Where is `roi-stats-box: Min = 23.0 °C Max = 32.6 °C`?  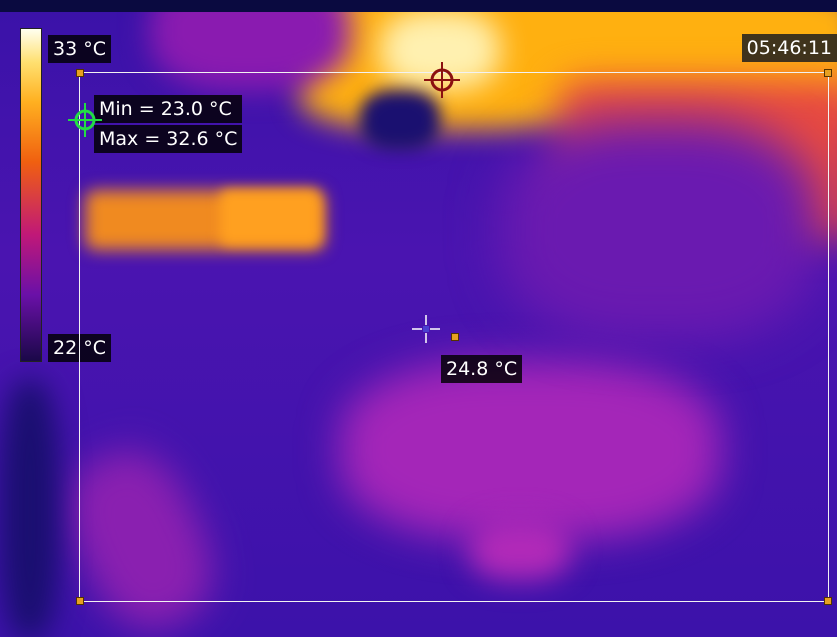 roi-stats-box: Min = 23.0 °C Max = 32.6 °C is located at coordinates (168, 124).